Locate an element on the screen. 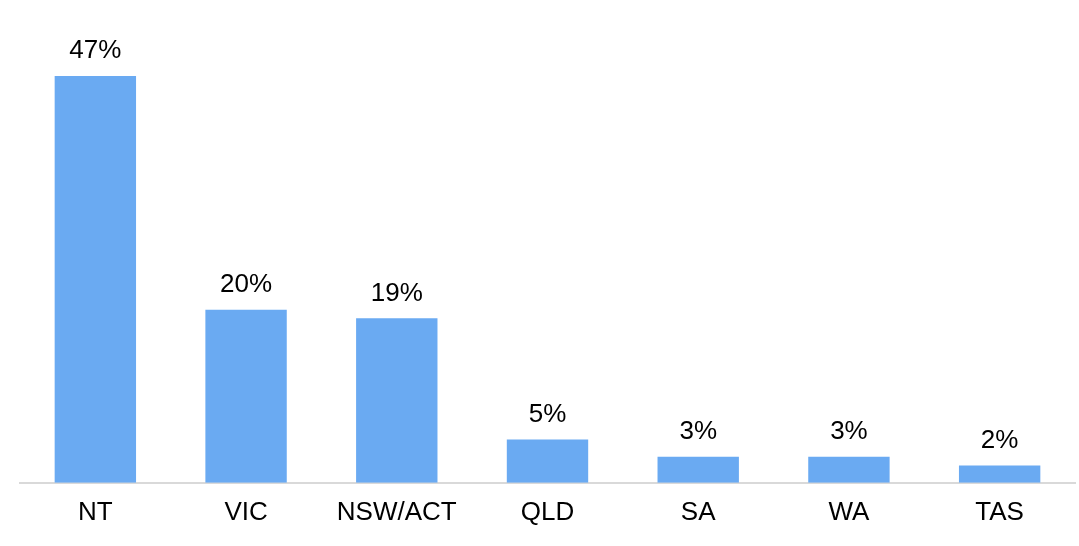 The image size is (1079, 546). x-tick-label: SA is located at coordinates (698, 510).